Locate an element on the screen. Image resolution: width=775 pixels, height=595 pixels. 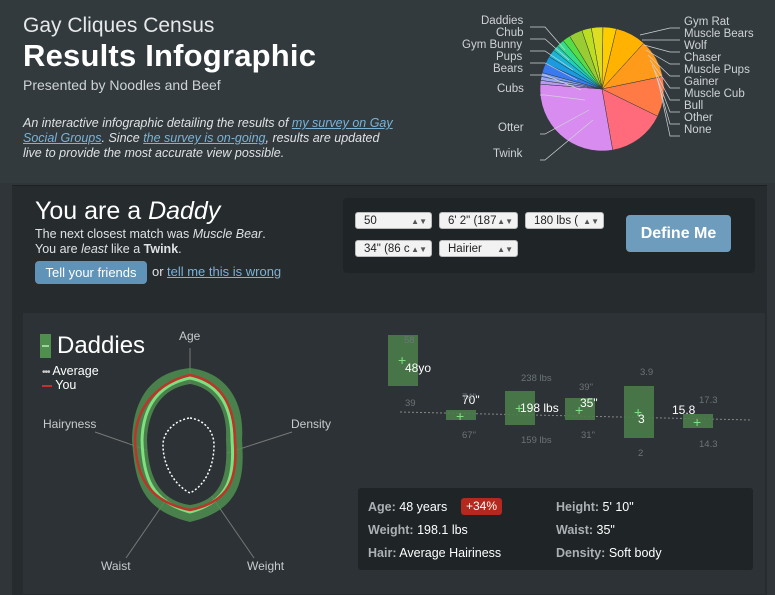
stat-density: Density: Soft body is located at coordinates (609, 553).